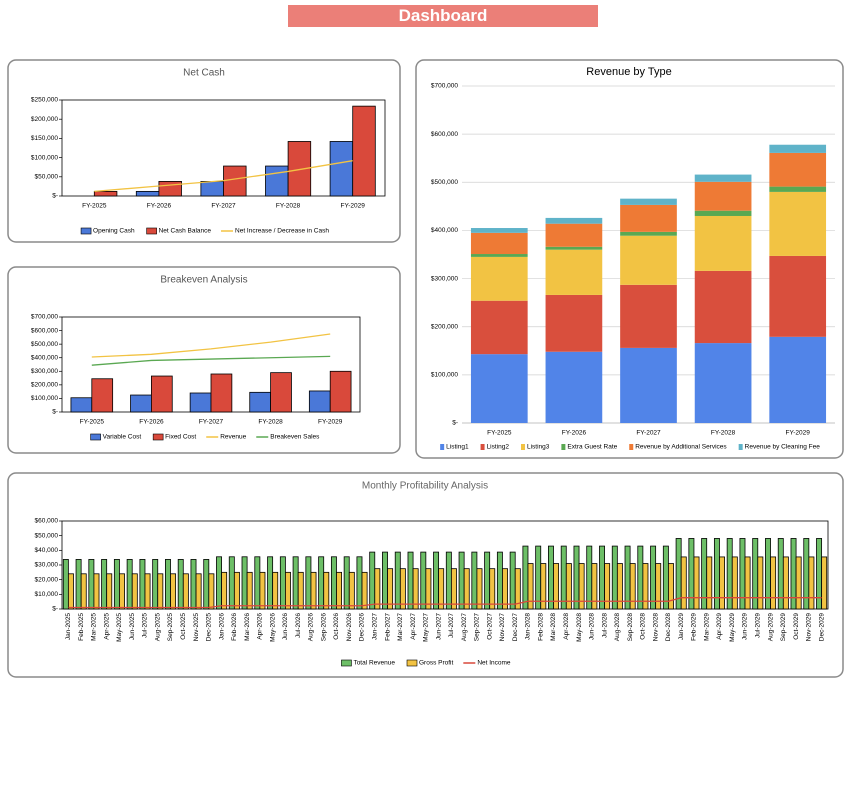 This screenshot has width=850, height=789. Describe the element at coordinates (489, 626) in the screenshot. I see `x-tick-label: Oct-2027` at that location.